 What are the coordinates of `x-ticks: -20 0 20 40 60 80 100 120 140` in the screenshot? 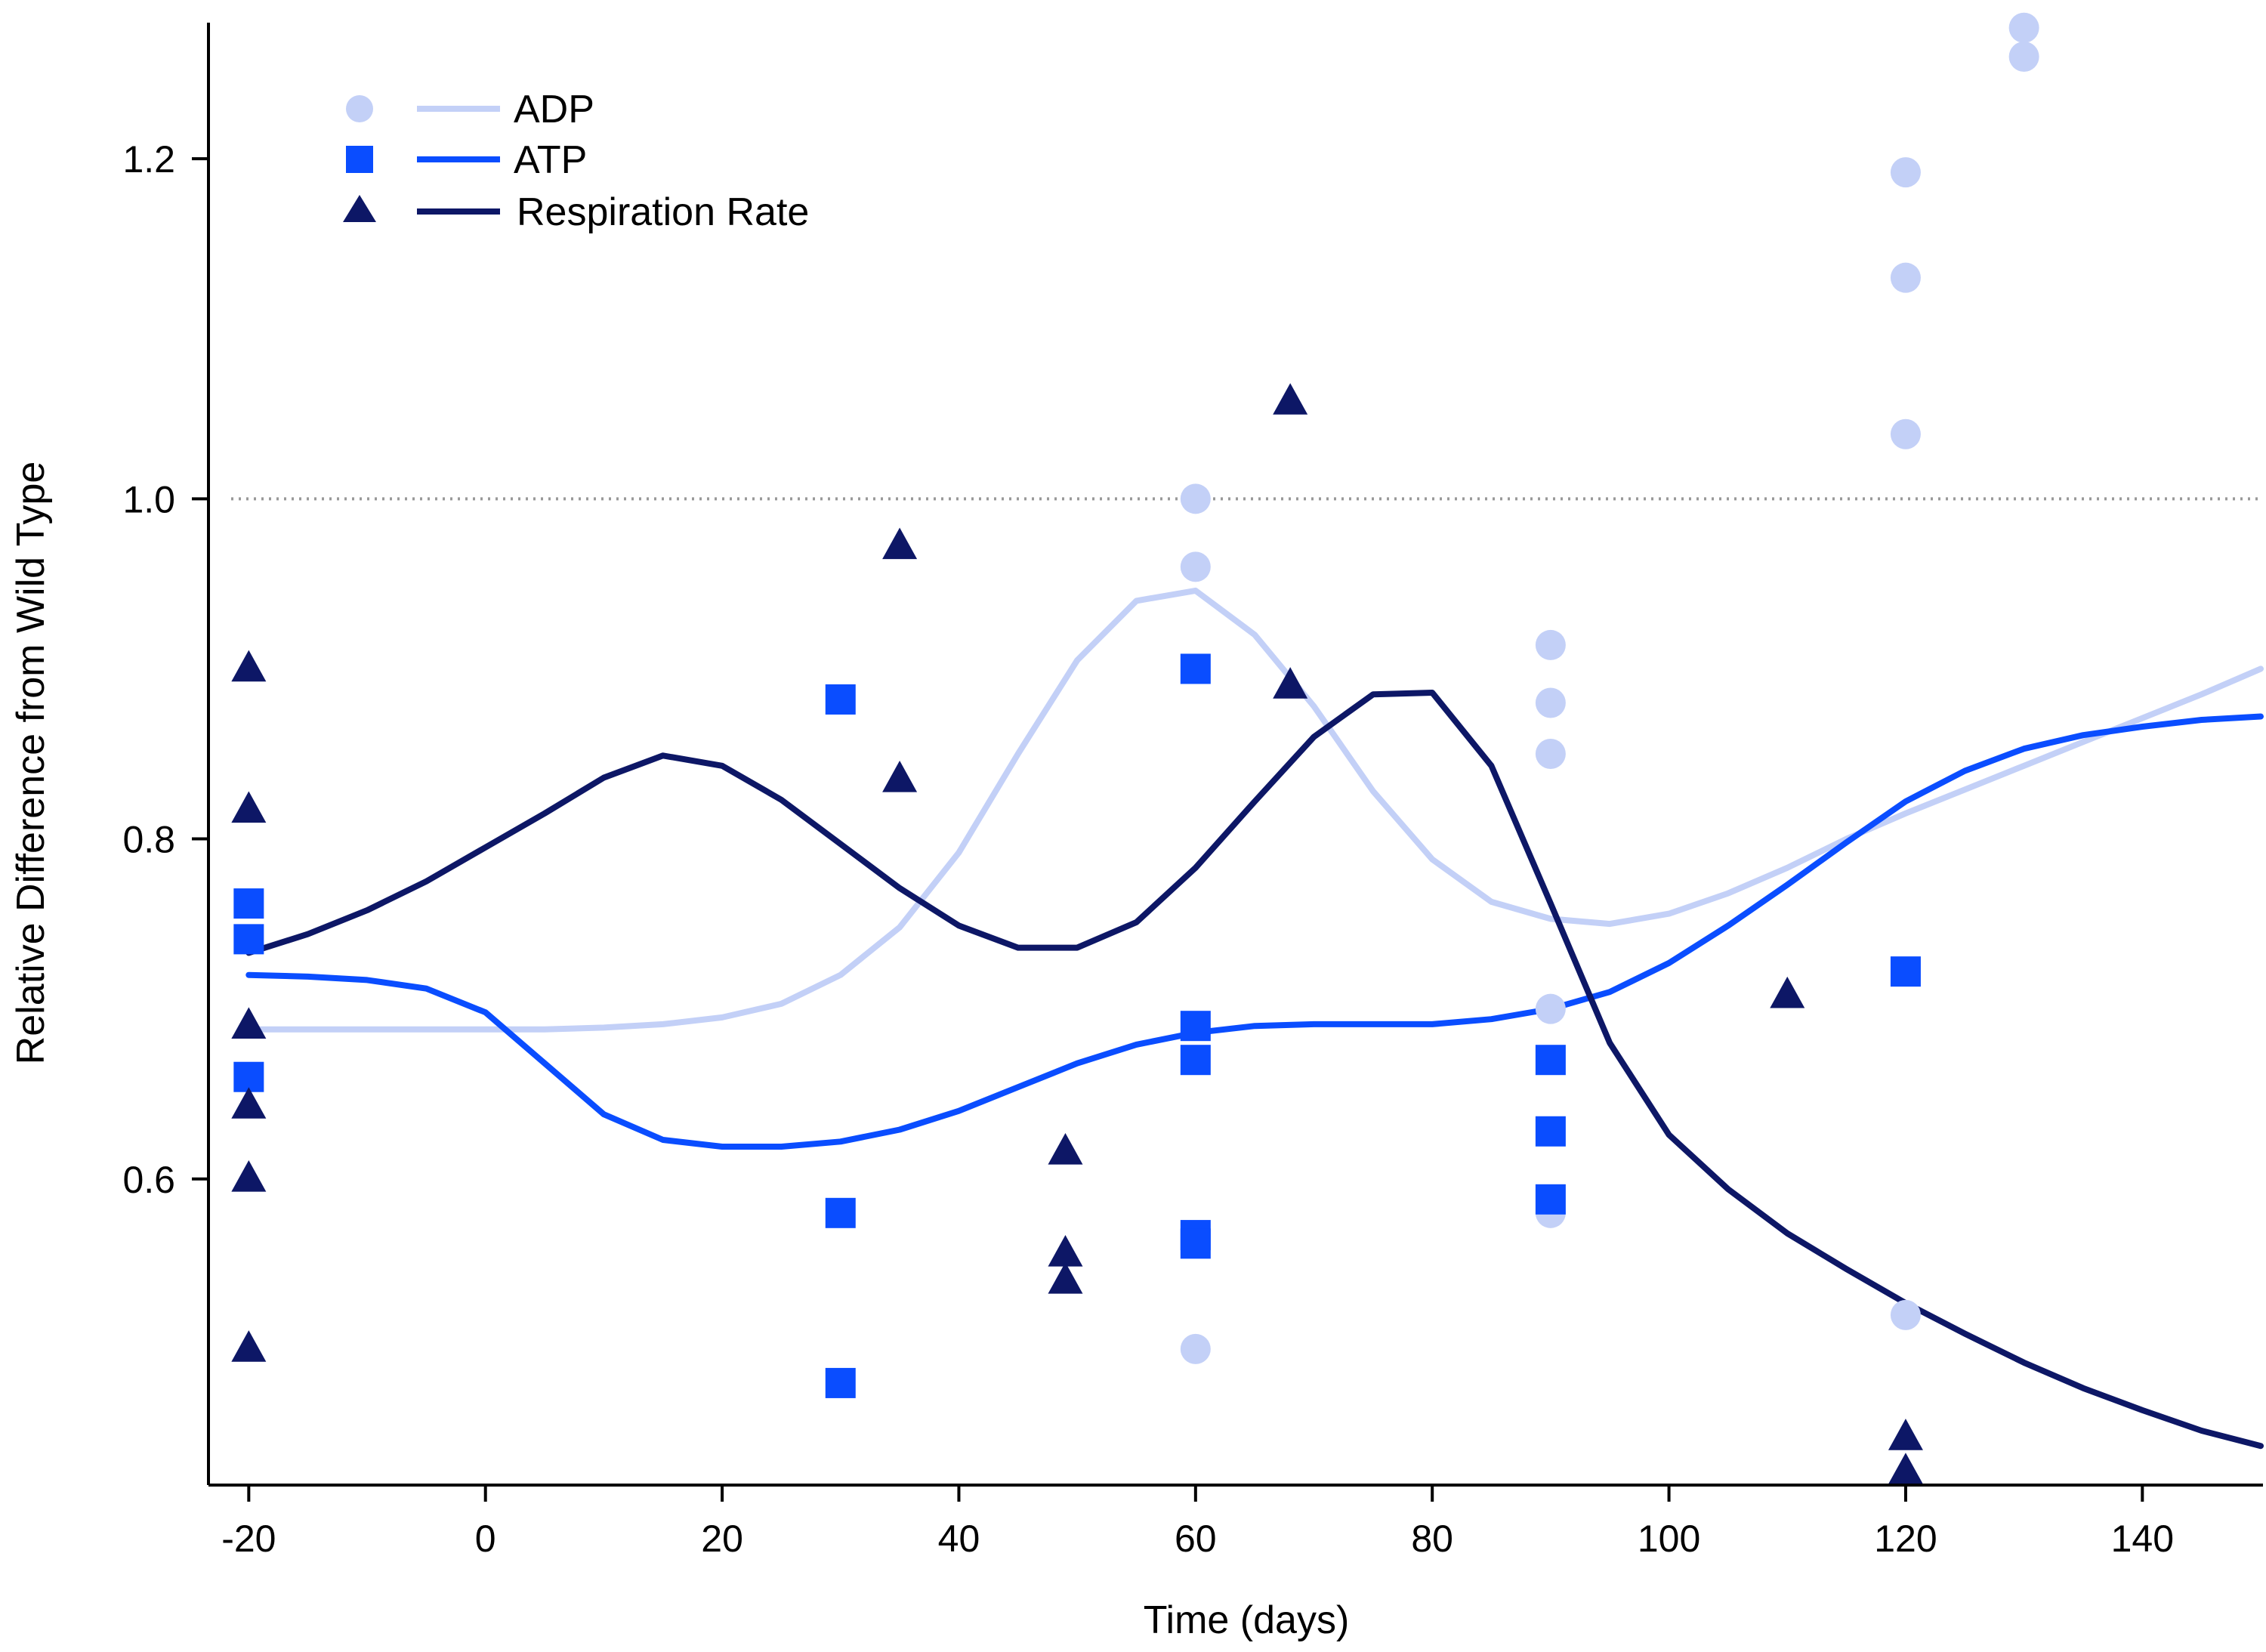 It's located at (1197, 1522).